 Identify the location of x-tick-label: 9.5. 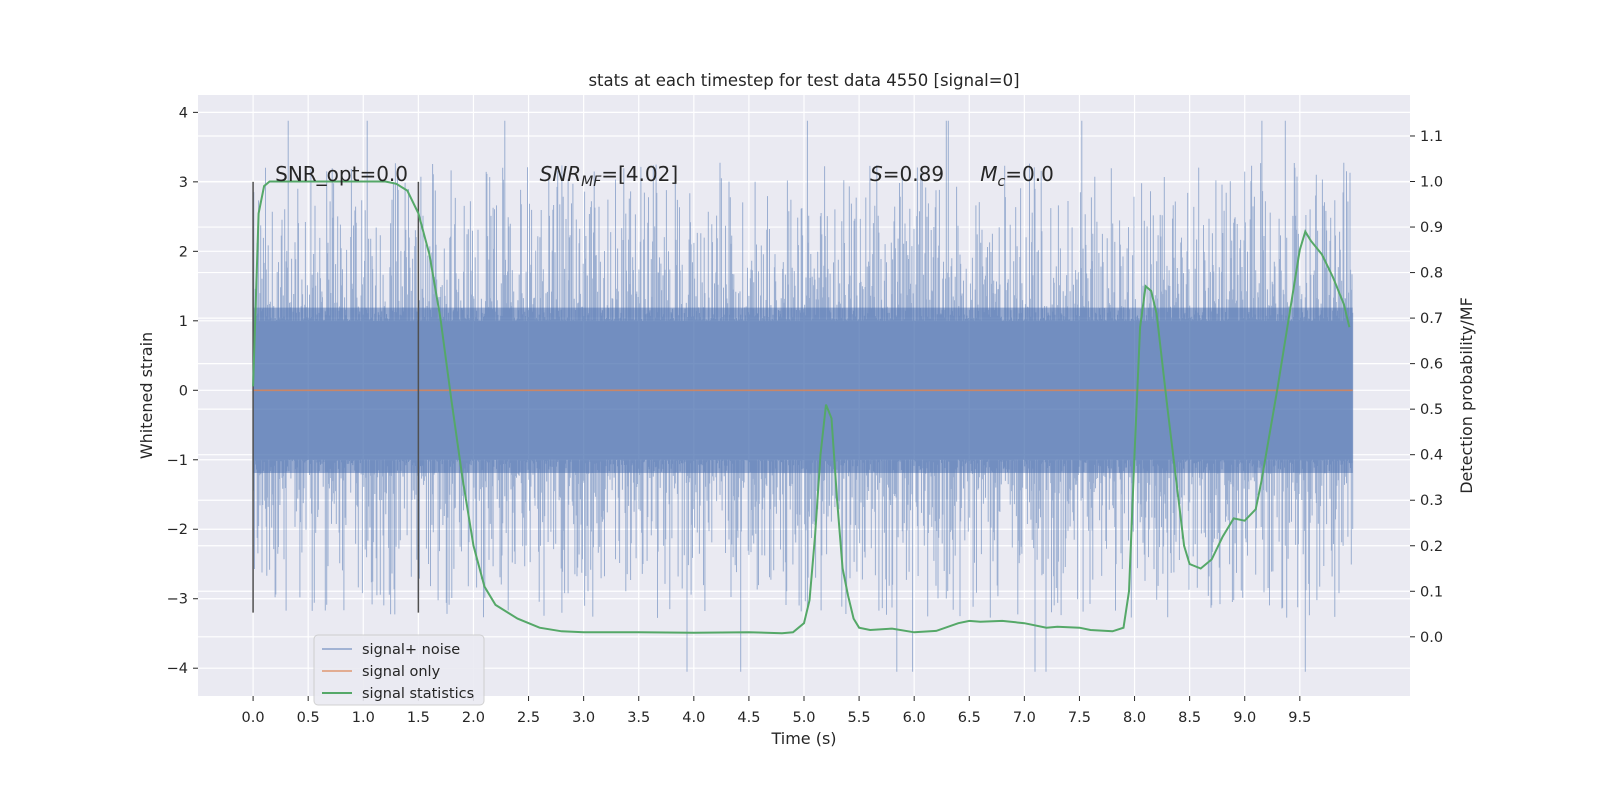
(1299, 718).